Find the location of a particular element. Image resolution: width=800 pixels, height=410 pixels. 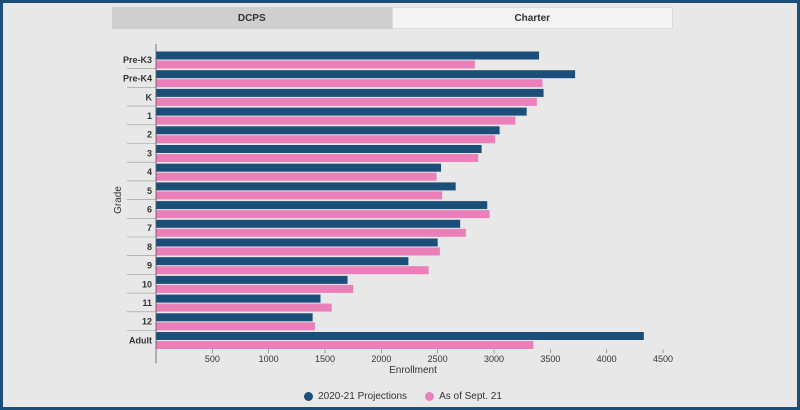

category-label: 8 is located at coordinates (149, 247).